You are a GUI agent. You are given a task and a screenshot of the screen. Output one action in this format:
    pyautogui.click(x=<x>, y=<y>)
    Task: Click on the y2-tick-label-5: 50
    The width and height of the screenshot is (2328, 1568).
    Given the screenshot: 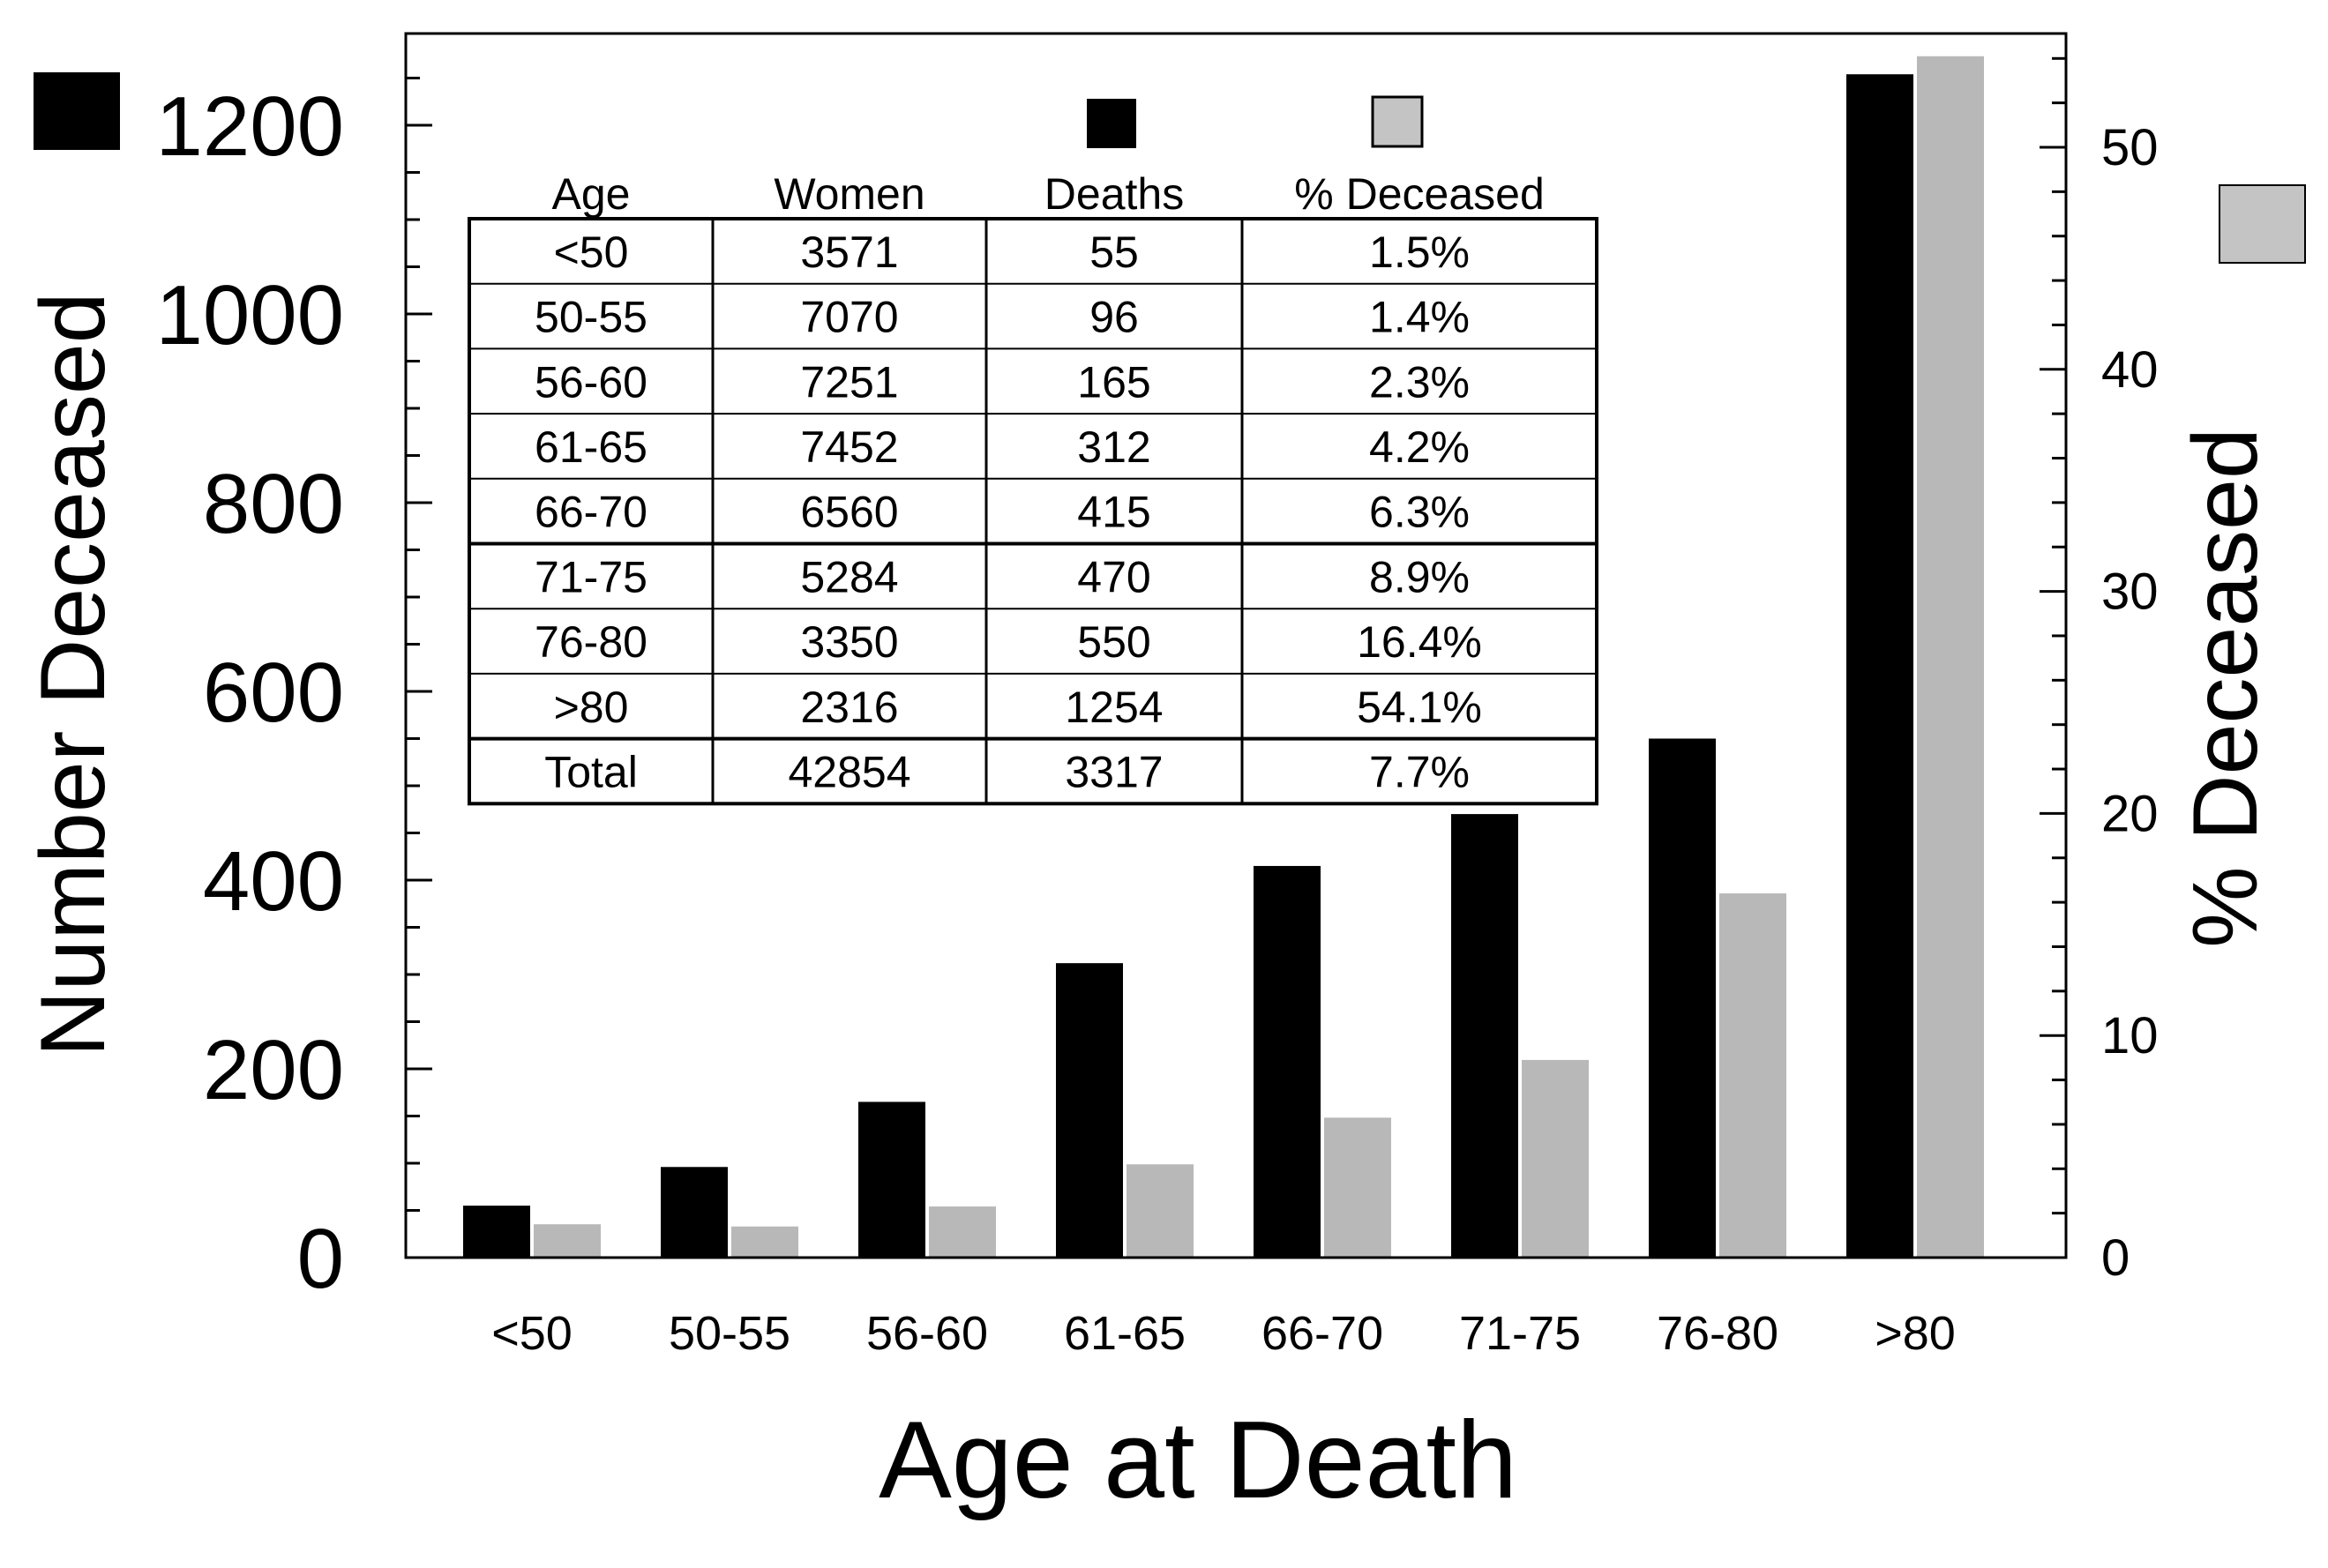 What is the action you would take?
    pyautogui.click(x=2130, y=147)
    